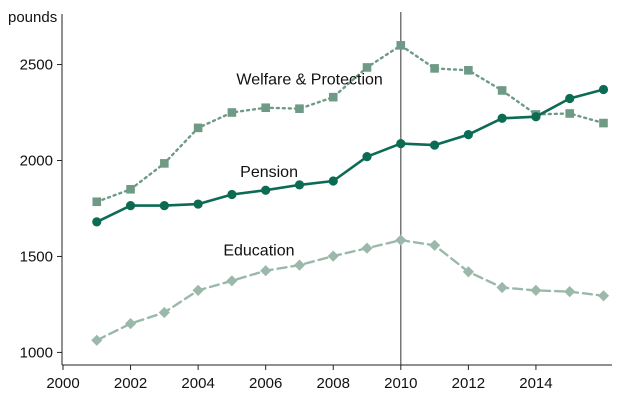  What do you see at coordinates (32, 17) in the screenshot?
I see `y-unit-label: pounds` at bounding box center [32, 17].